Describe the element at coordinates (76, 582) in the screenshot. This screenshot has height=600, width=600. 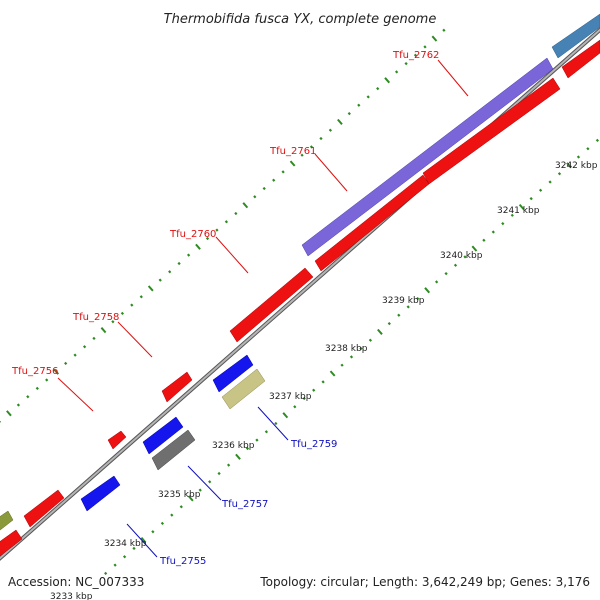
I see `accession-text: Accession: NC_007333` at that location.